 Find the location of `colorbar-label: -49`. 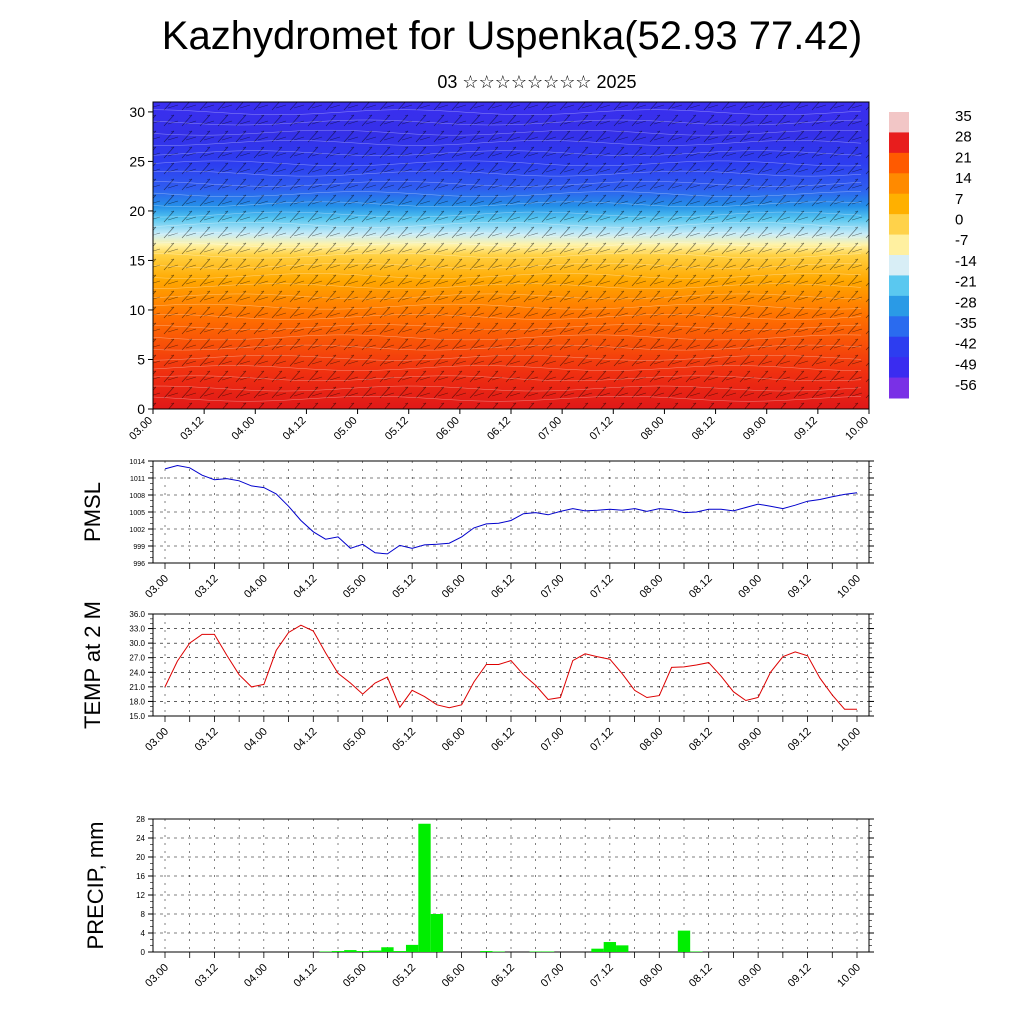

colorbar-label: -49 is located at coordinates (966, 364).